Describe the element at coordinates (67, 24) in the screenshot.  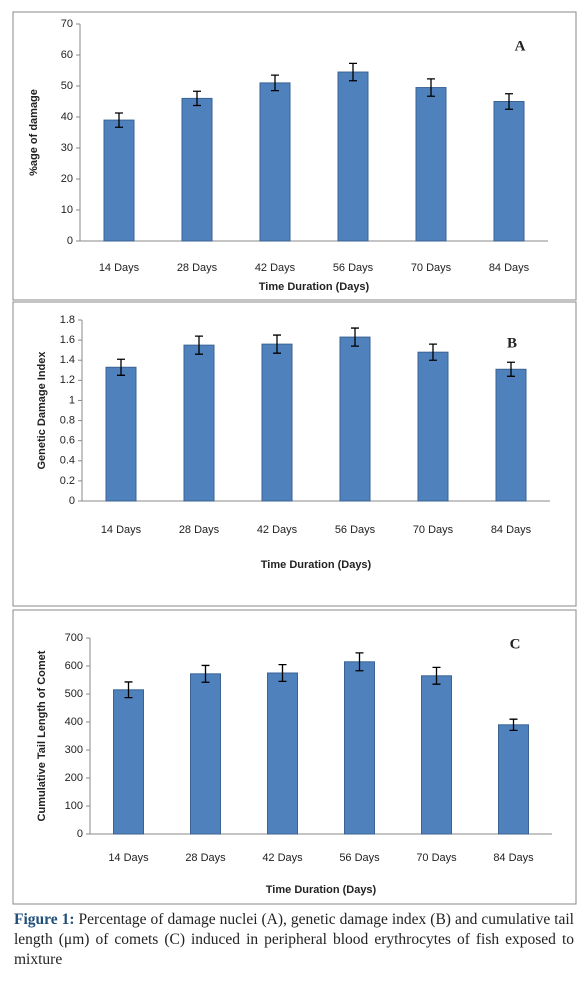
I see `y-tick-label: 70` at that location.